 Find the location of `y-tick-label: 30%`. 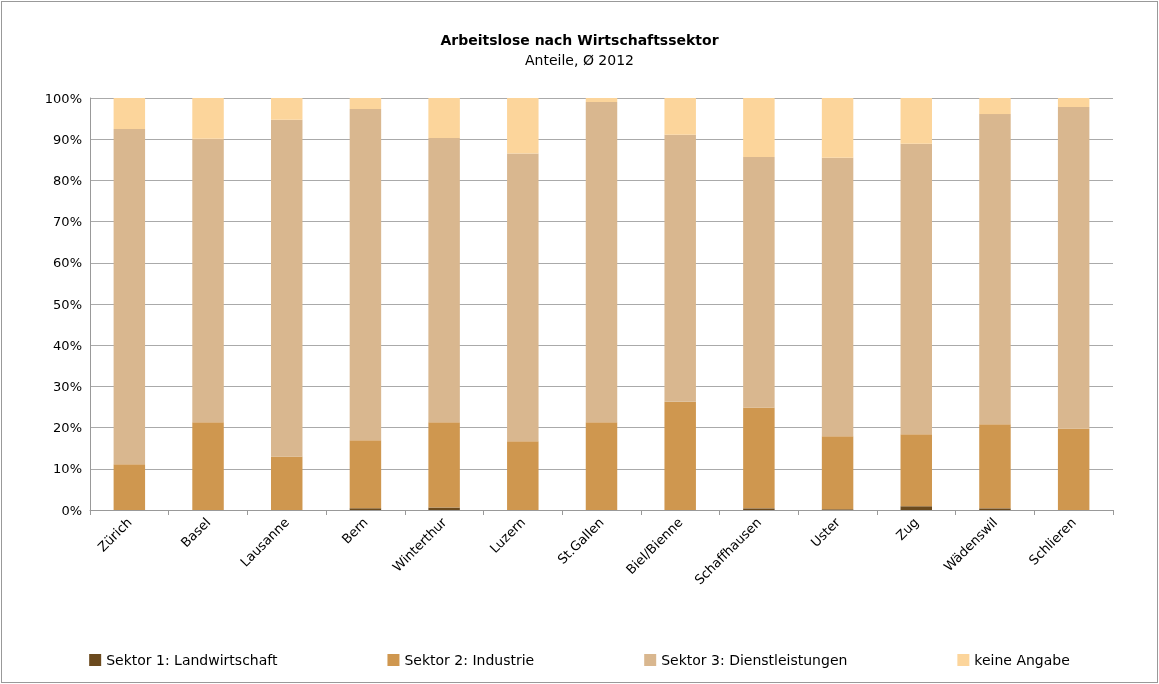

y-tick-label: 30% is located at coordinates (67, 386).